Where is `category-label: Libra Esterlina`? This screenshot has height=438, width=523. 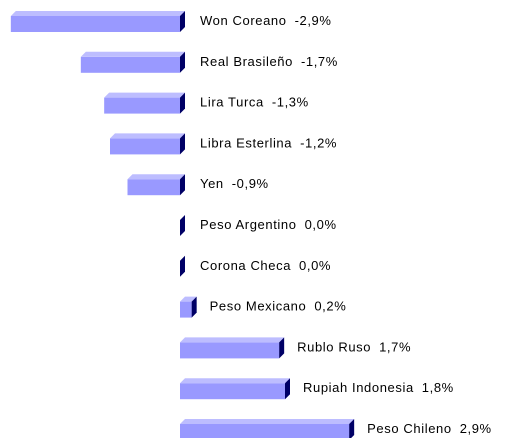 category-label: Libra Esterlina is located at coordinates (246, 143).